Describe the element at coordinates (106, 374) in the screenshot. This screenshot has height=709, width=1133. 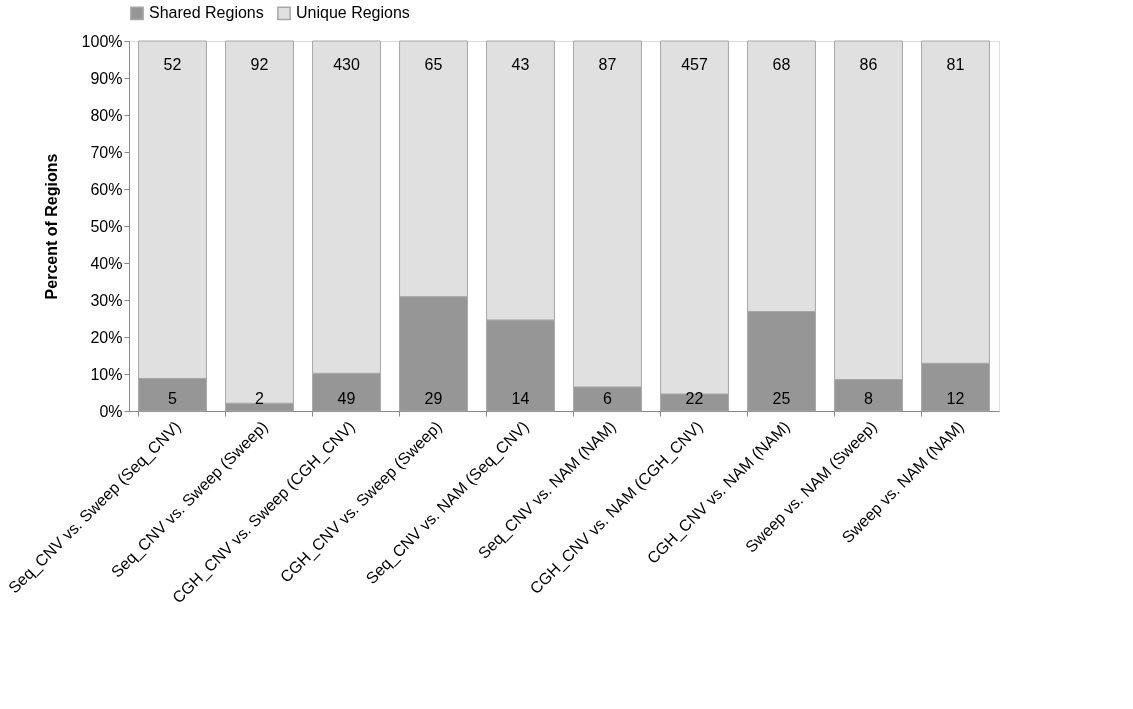
I see `y-tick-label: 10%` at that location.